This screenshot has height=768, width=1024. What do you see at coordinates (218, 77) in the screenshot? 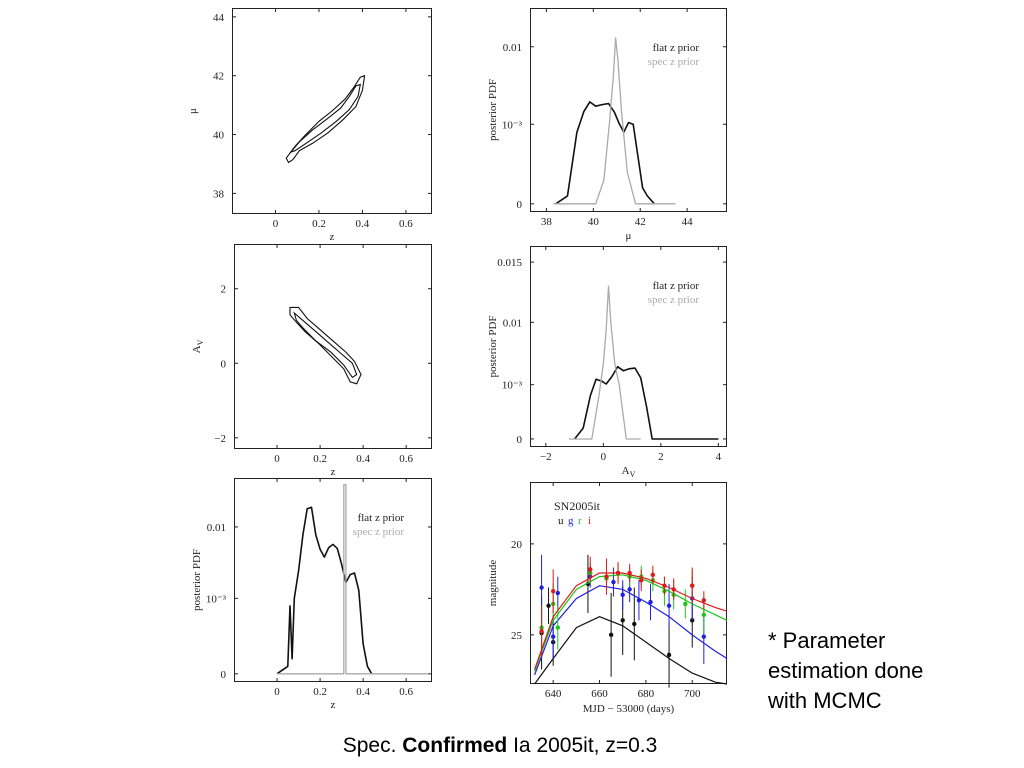
I see `y-tick-label: 42` at bounding box center [218, 77].